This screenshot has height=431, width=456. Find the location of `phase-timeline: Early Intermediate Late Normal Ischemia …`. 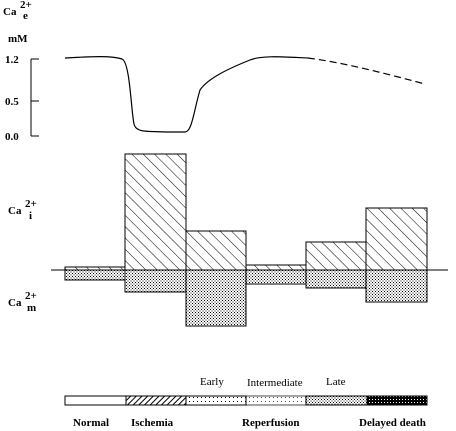

phase-timeline: Early Intermediate Late Normal Ischemia … is located at coordinates (246, 402).